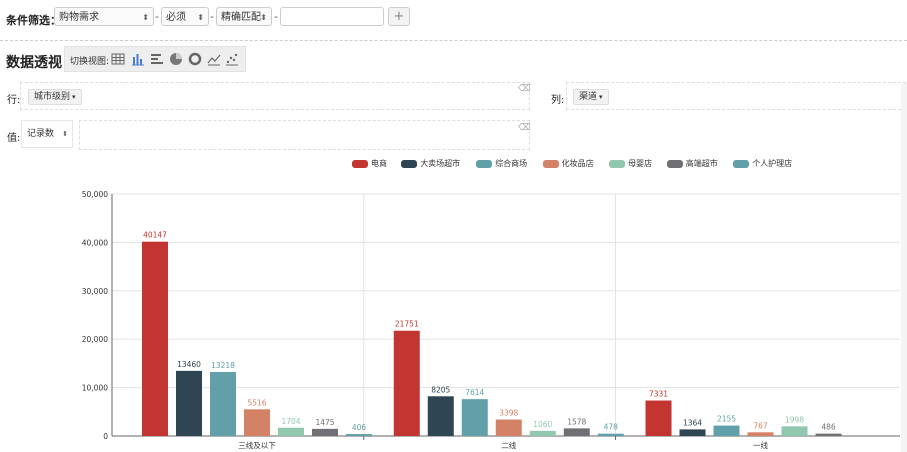 This screenshot has width=907, height=452. I want to click on legend-item: 个人护理店, so click(762, 163).